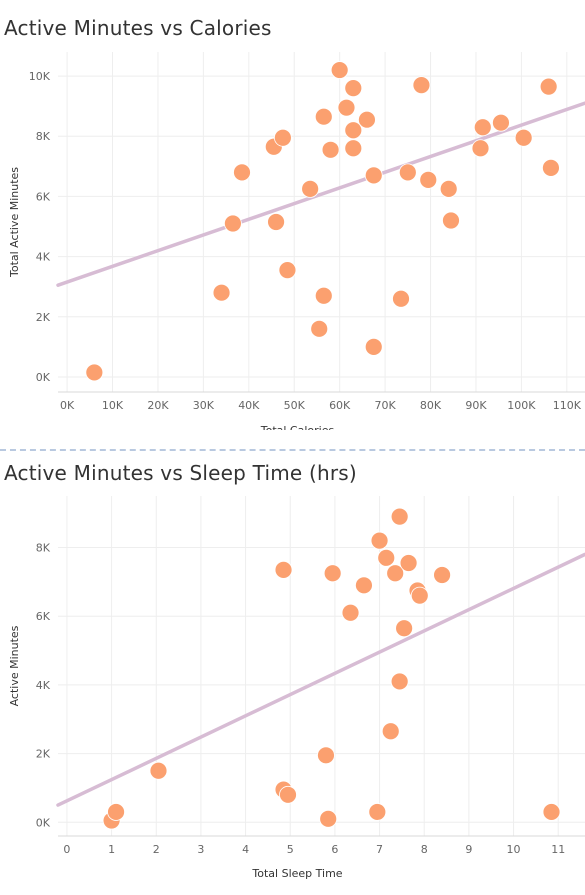 Image resolution: width=585 pixels, height=895 pixels. I want to click on chart-title-calories: Active Minutes vs Calories, so click(138, 28).